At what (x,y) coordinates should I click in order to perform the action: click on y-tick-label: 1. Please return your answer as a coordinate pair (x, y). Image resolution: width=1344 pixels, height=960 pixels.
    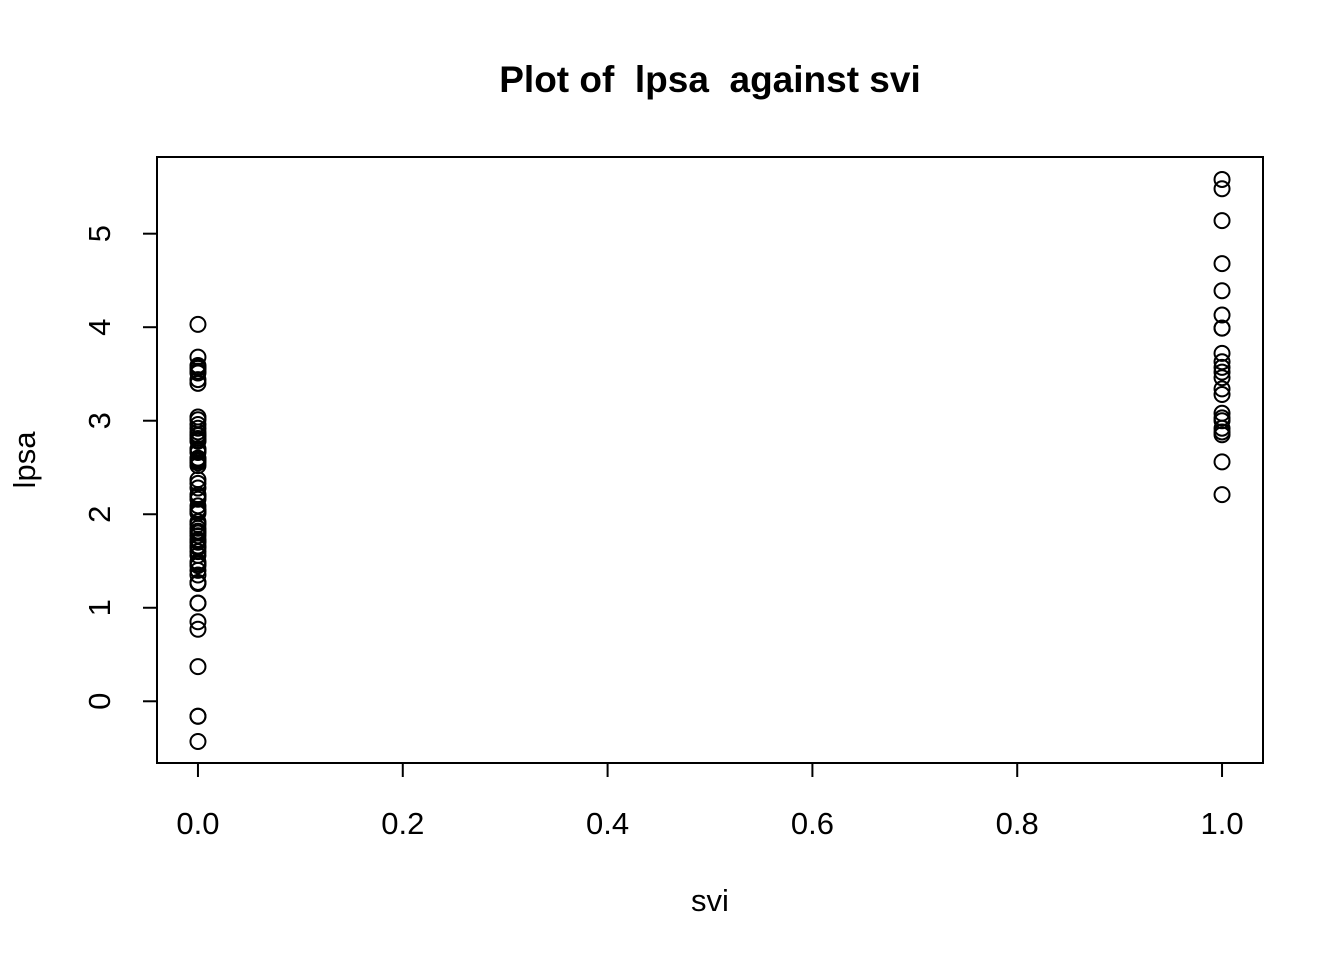
    Looking at the image, I should click on (99, 607).